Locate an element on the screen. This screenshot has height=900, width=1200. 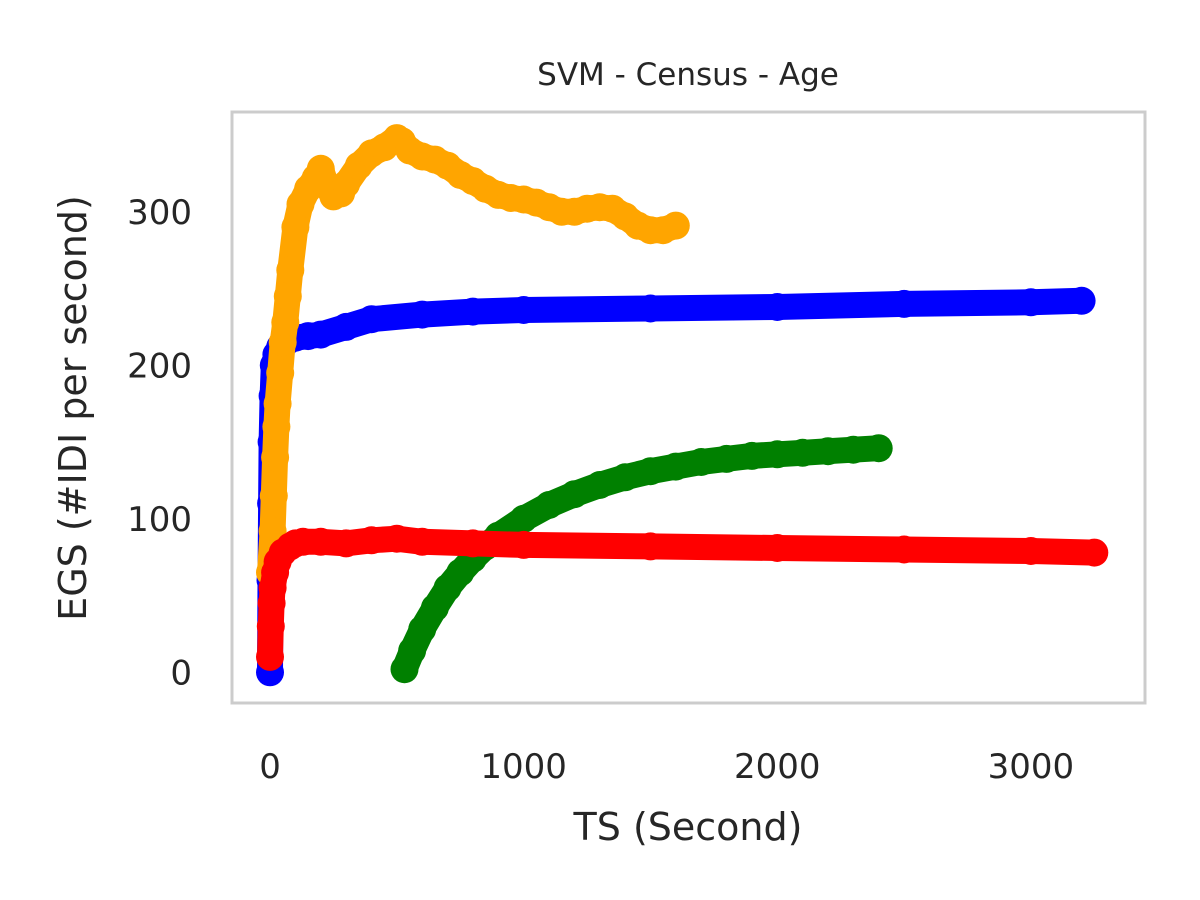
y-tick-label: 100 is located at coordinates (159, 520).